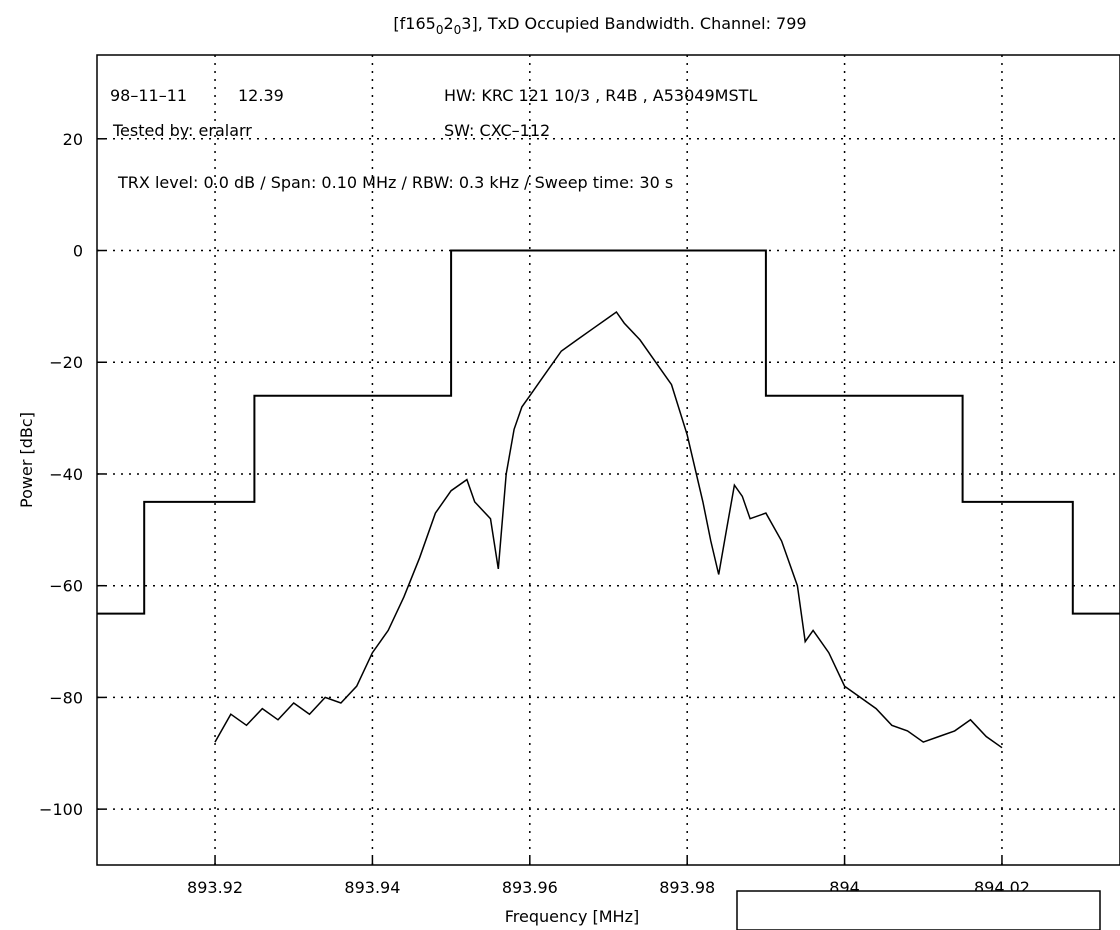 This screenshot has height=930, width=1120. I want to click on title-part: 3], TxD Occupied Bandwidth. Channel: 799, so click(633, 23).